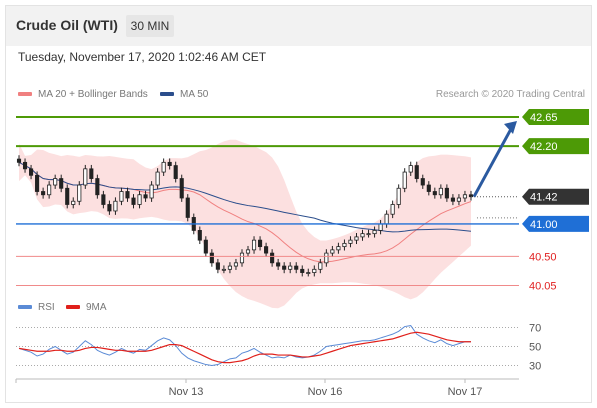 Image resolution: width=597 pixels, height=408 pixels. I want to click on last-price-tag, so click(555, 196).